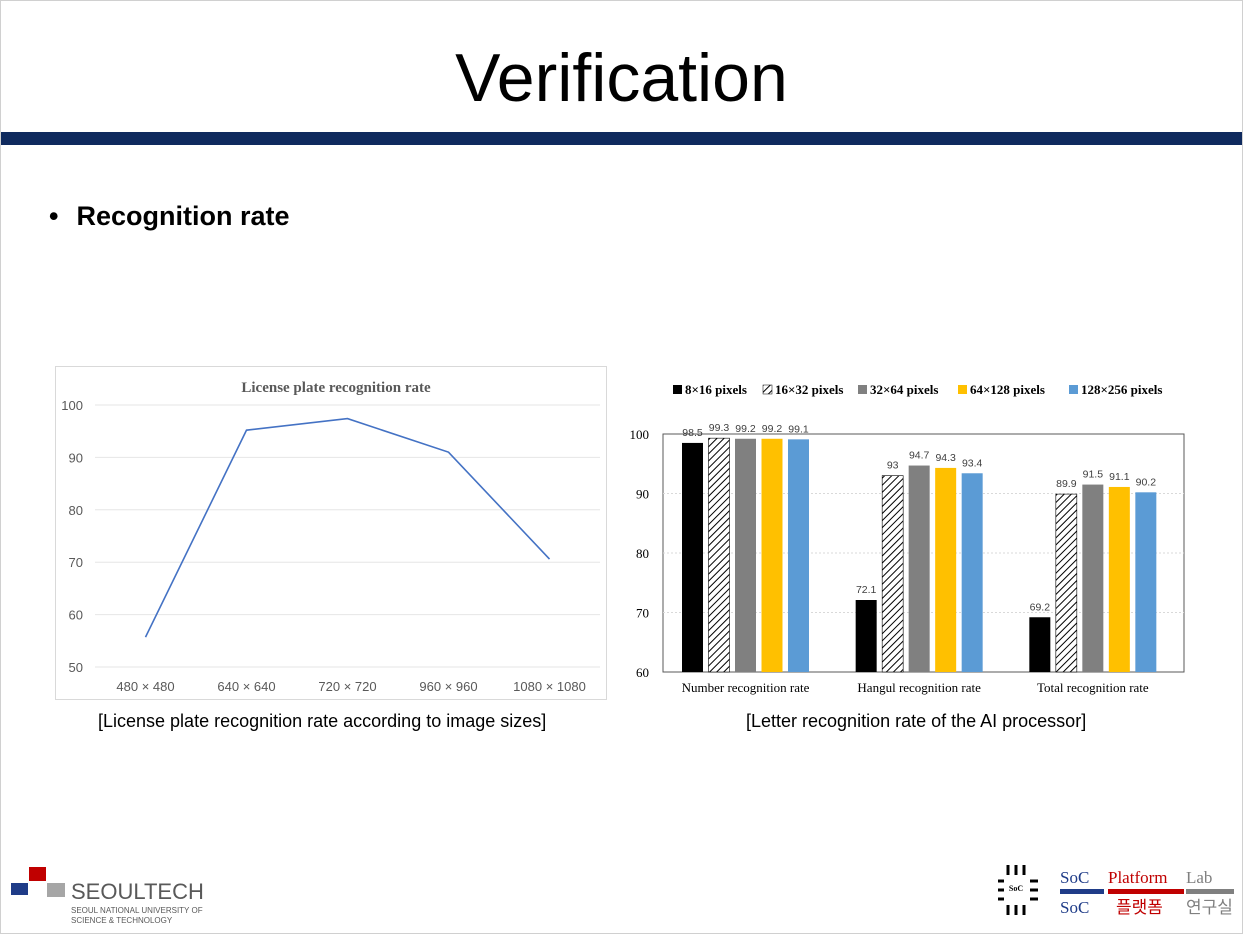 The image size is (1243, 934). What do you see at coordinates (719, 428) in the screenshot?
I see `bar-value-label: 99.3` at bounding box center [719, 428].